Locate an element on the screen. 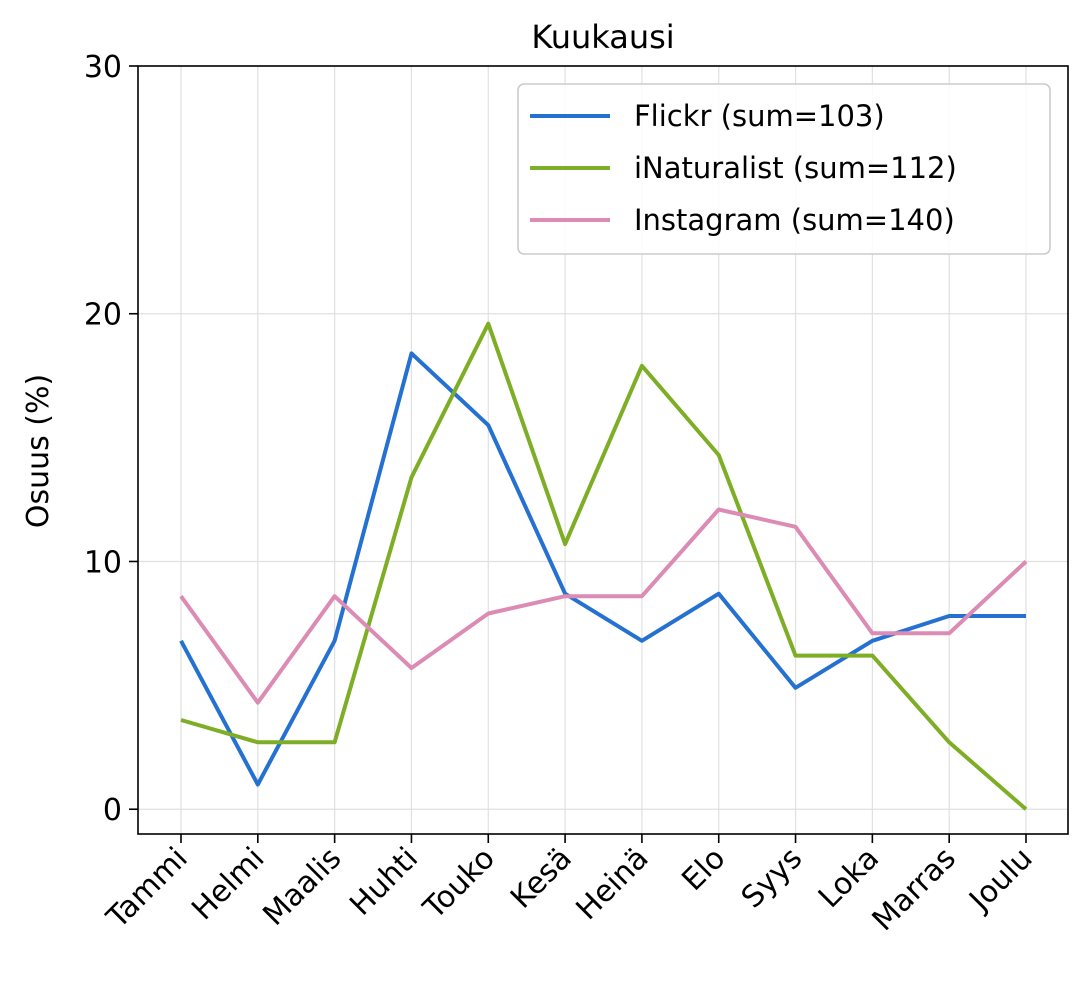  legend-label: Instagram (sum=140) is located at coordinates (794, 220).